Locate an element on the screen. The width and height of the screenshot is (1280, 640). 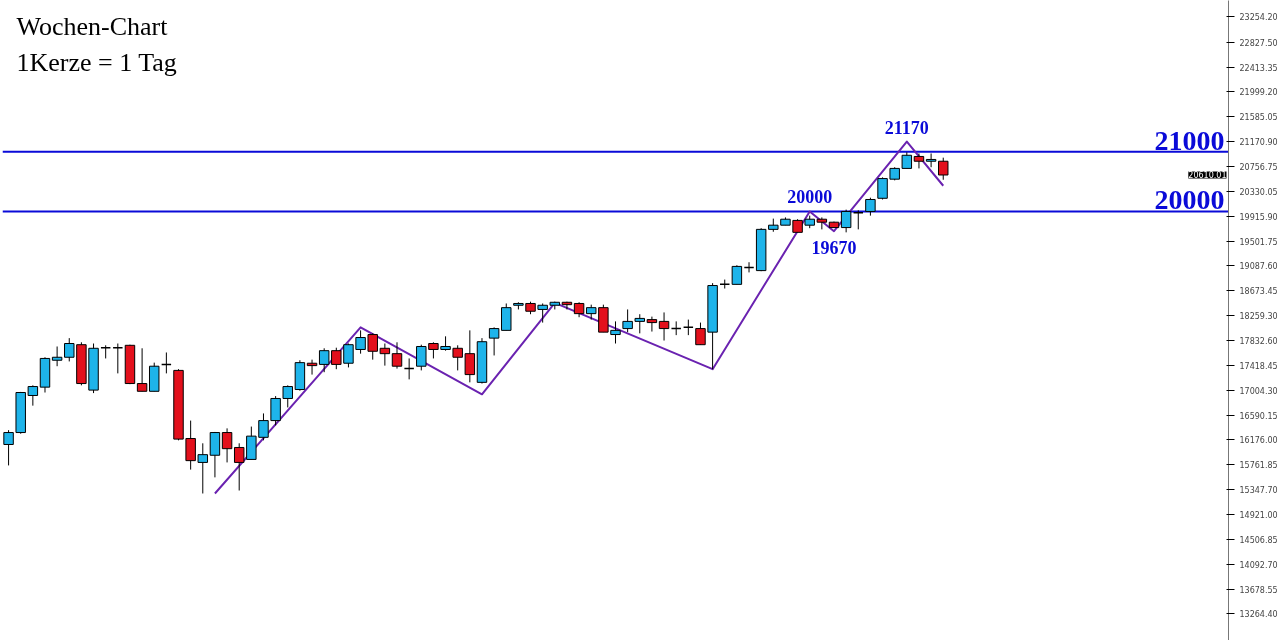
y-tick-label: 21585.05 is located at coordinates (1258, 118).